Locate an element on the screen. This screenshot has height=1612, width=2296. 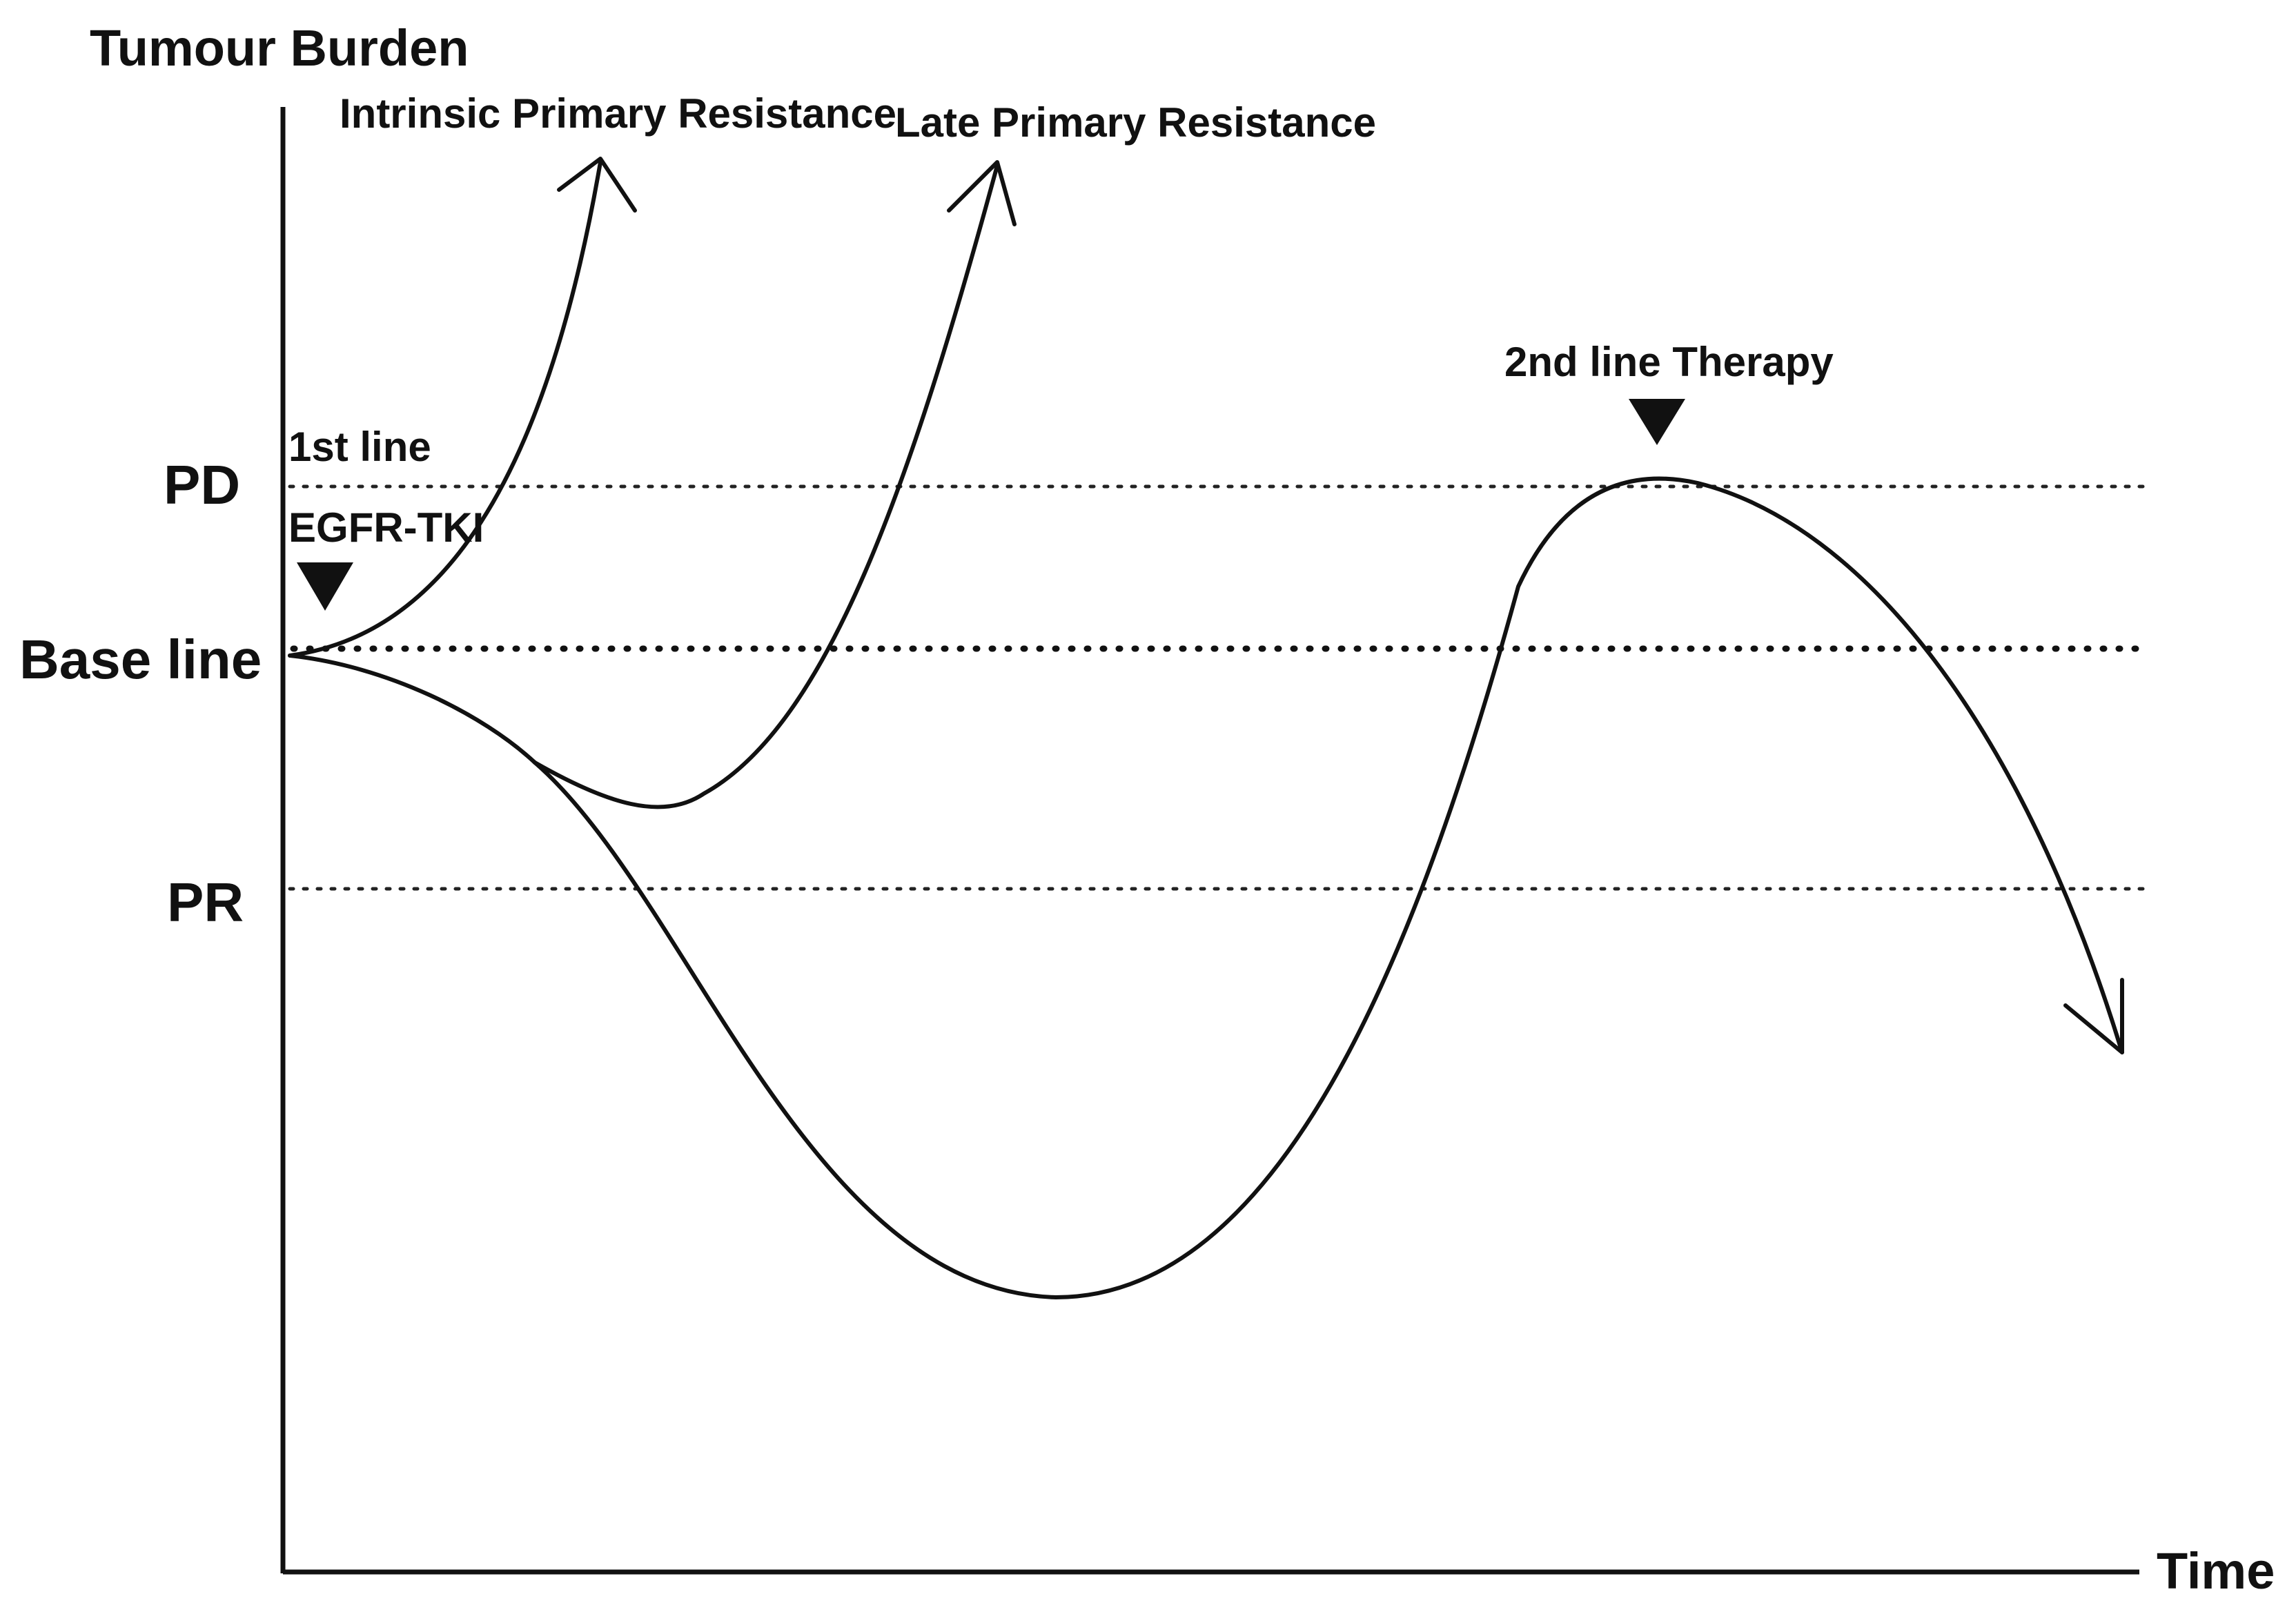
late-resistance-label: Late Primary Resistance is located at coordinates (1135, 123).